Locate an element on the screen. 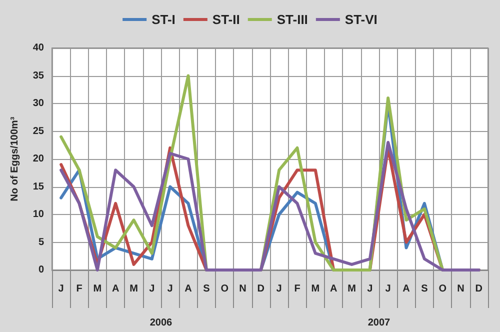 The height and width of the screenshot is (332, 500). legend-label: ST-I is located at coordinates (164, 19).